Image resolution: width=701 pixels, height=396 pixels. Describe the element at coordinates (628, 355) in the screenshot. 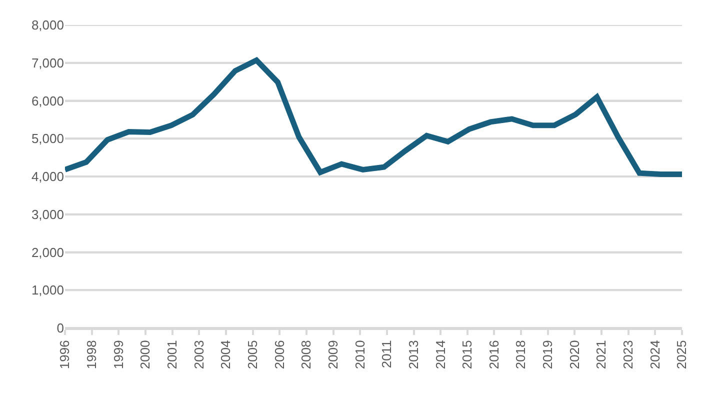

I see `x-tick-label: 2023` at that location.